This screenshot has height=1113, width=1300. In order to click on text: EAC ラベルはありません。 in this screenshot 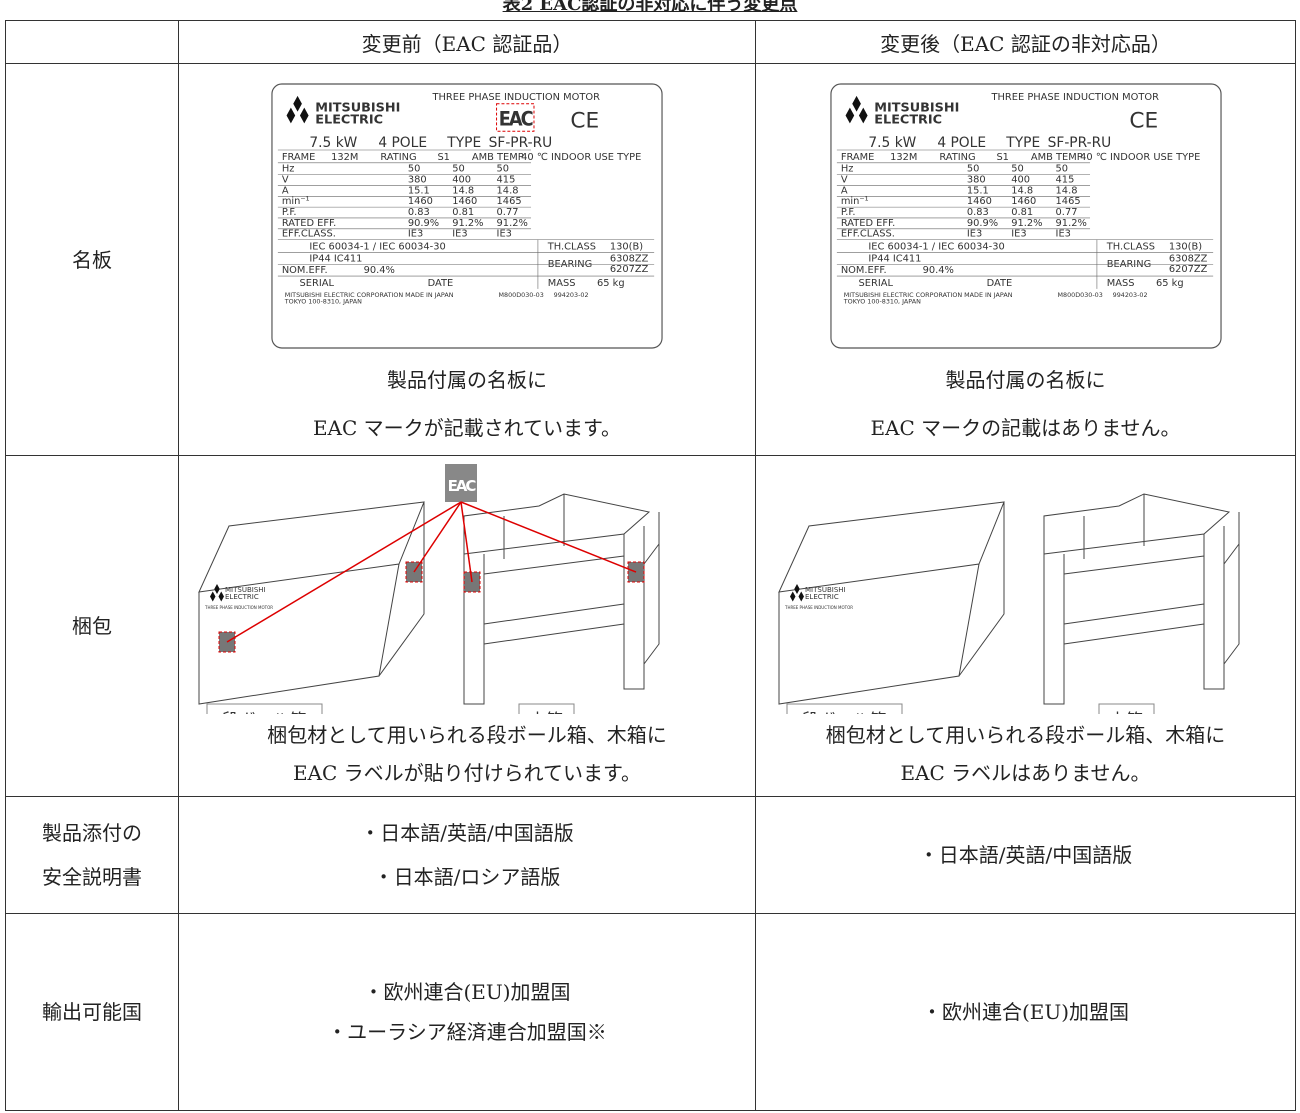, I will do `click(1025, 773)`.